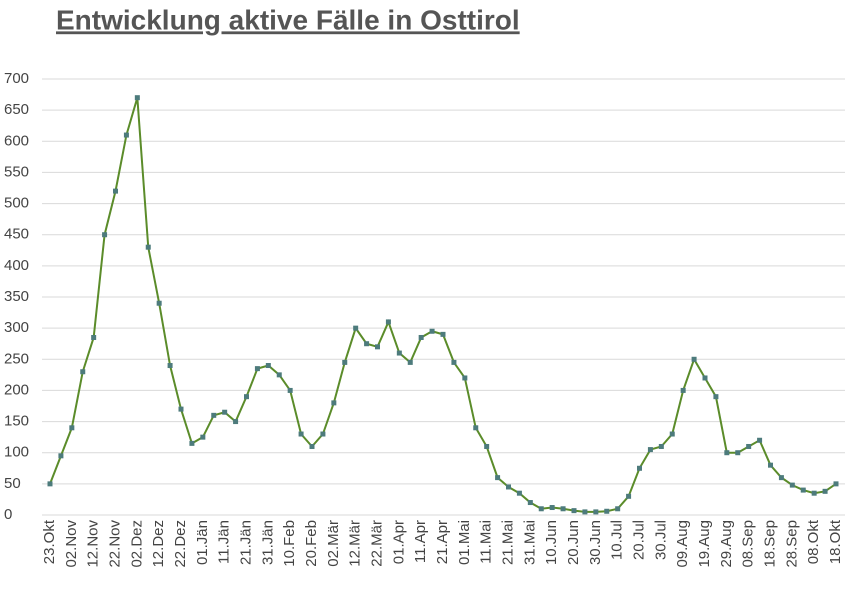 This screenshot has height=590, width=851. What do you see at coordinates (16, 327) in the screenshot?
I see `y-tick-label: 300` at bounding box center [16, 327].